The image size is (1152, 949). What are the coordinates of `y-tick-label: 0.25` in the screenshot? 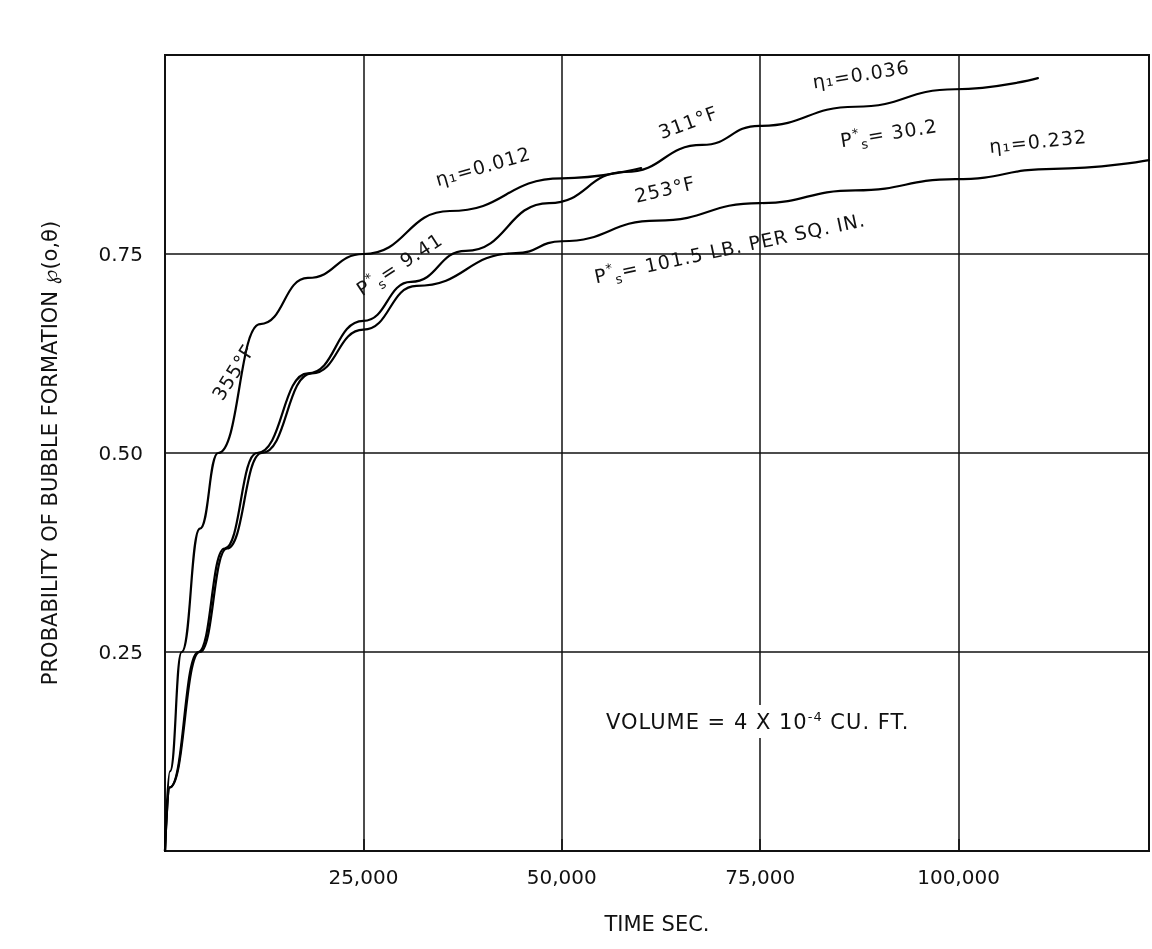 It's located at (120, 652).